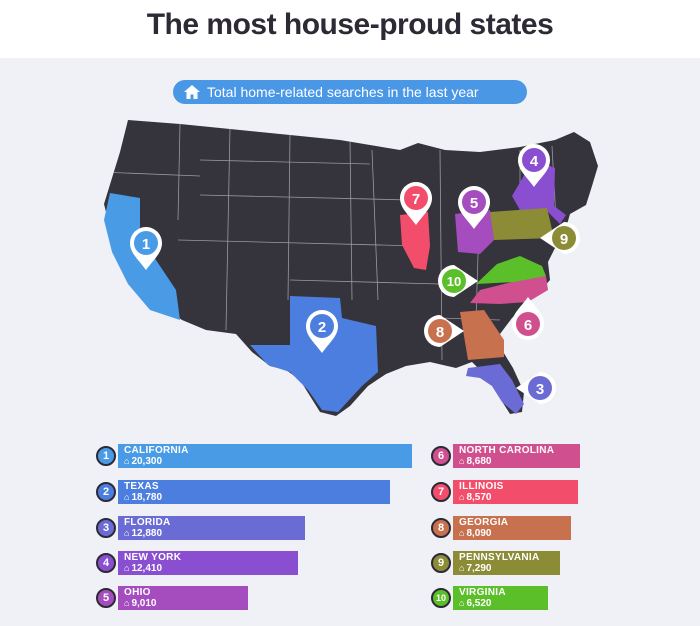 The height and width of the screenshot is (626, 700). I want to click on rank-badge: 6, so click(441, 456).